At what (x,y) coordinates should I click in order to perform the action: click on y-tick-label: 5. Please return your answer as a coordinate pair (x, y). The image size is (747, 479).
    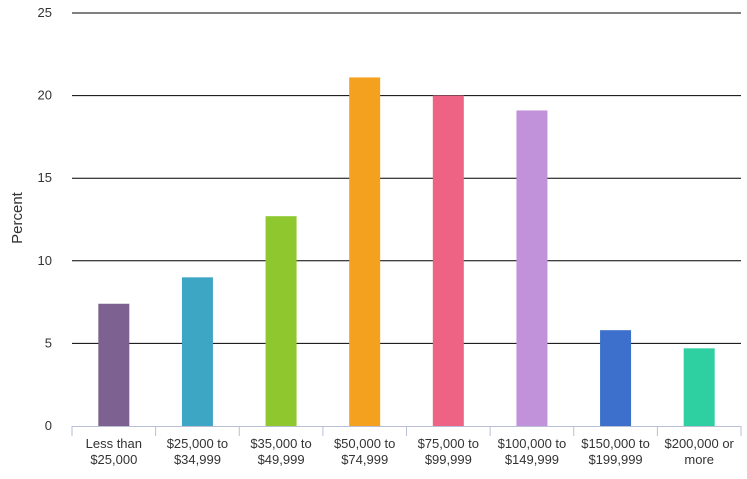
    Looking at the image, I should click on (48, 342).